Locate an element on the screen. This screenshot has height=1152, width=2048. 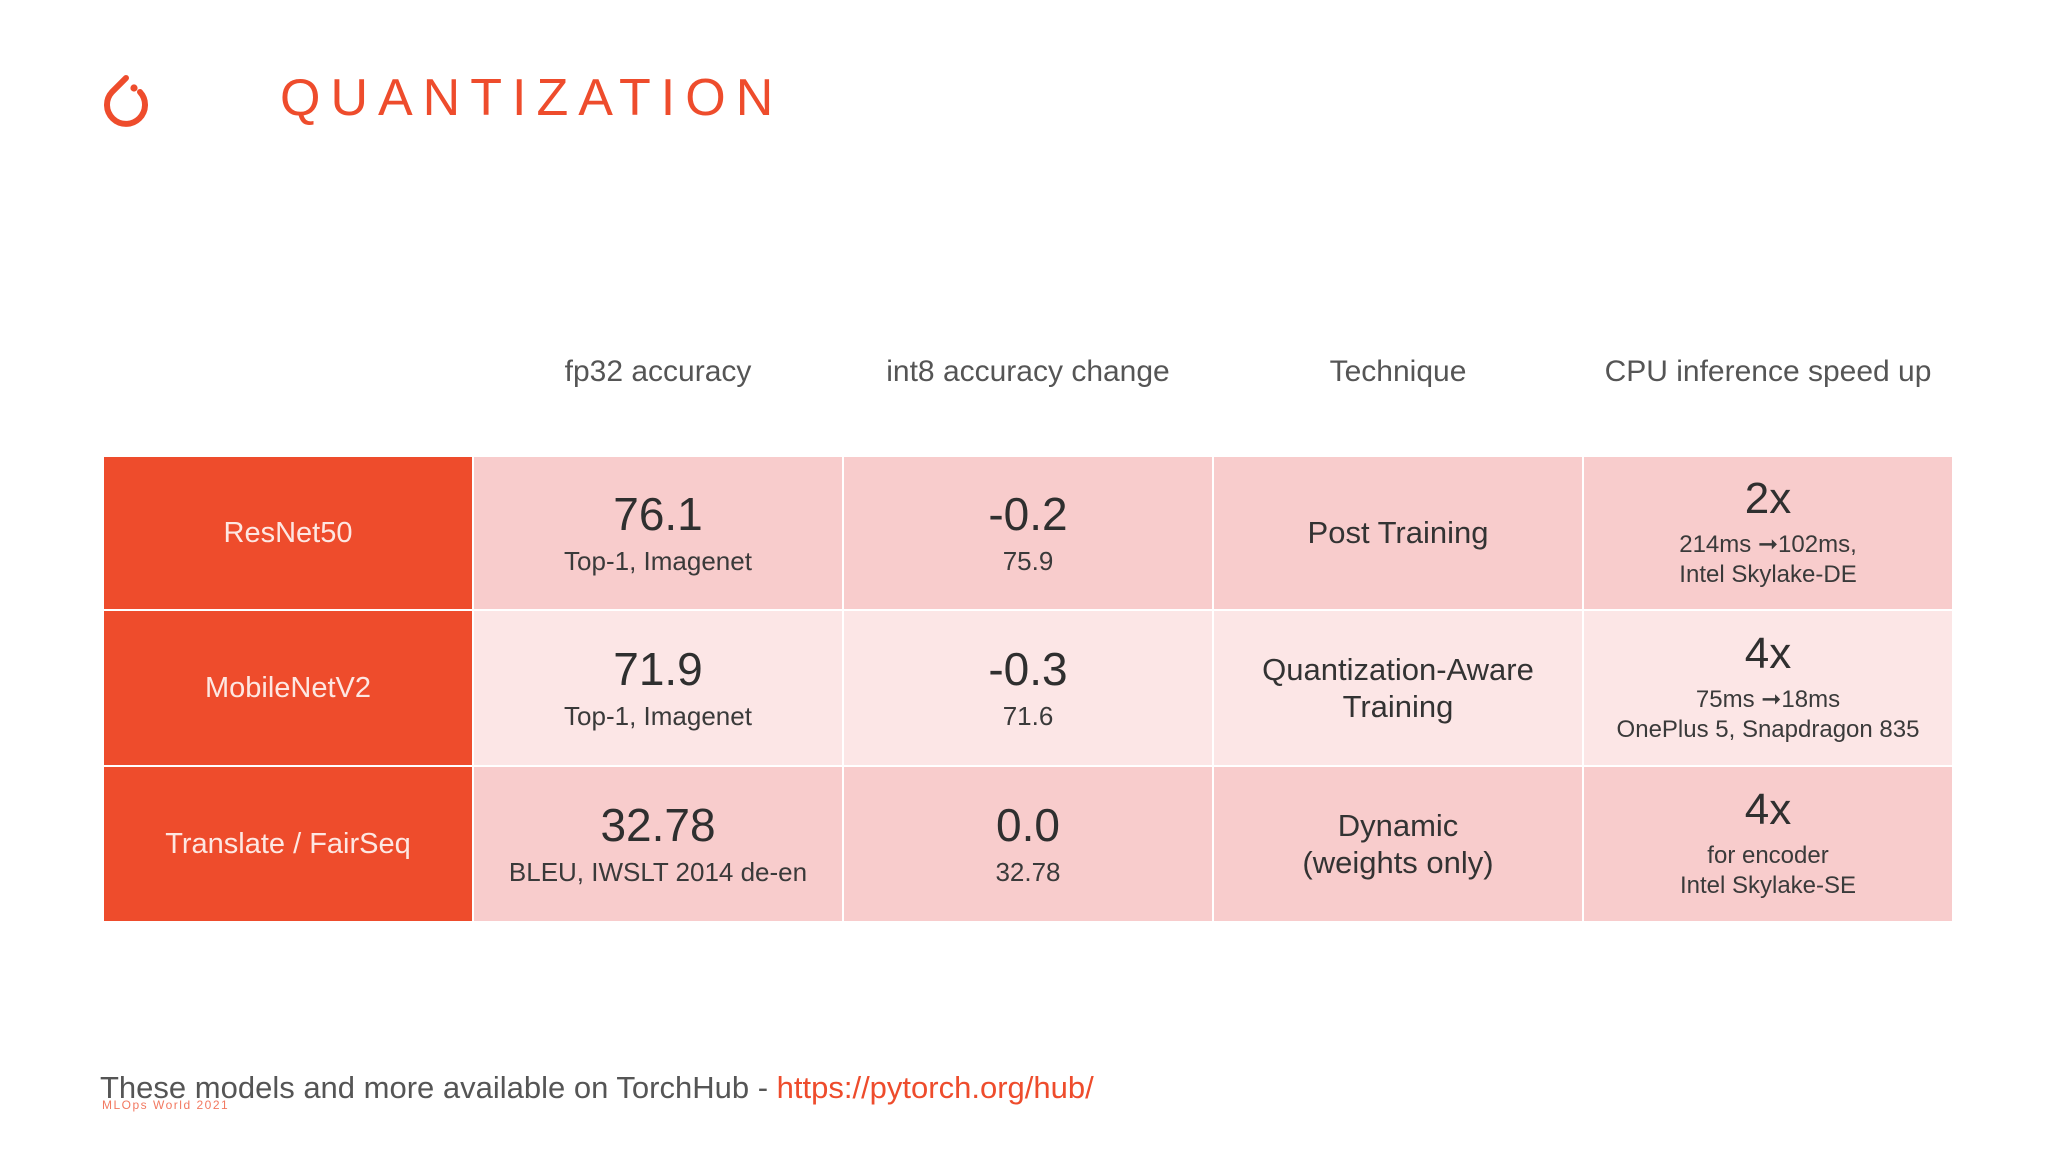
technique-line: Quantization-Aware is located at coordinates (1398, 669).